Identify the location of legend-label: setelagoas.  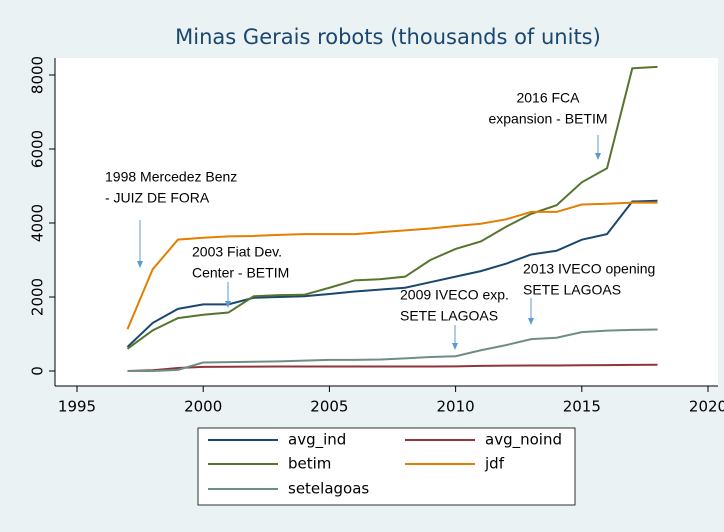
(328, 489).